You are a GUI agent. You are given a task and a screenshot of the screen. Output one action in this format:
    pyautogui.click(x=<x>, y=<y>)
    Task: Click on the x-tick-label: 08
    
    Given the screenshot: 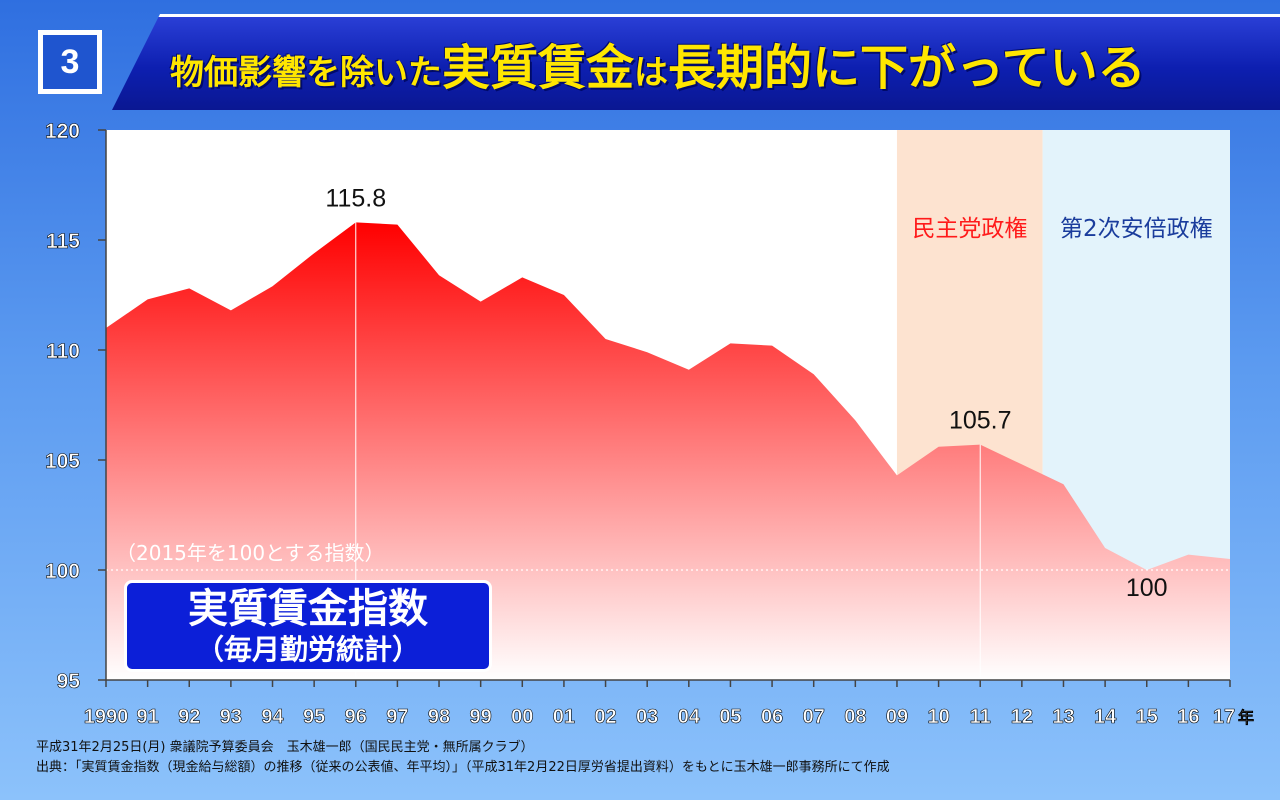 What is the action you would take?
    pyautogui.click(x=855, y=717)
    